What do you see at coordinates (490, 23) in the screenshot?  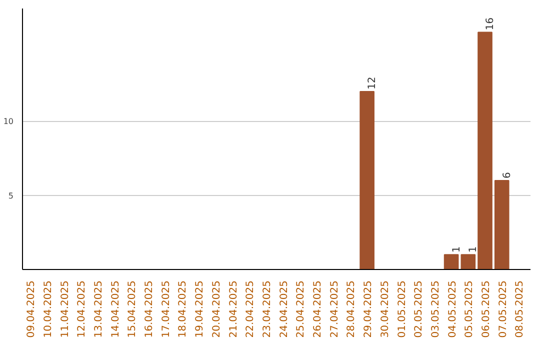 I see `data-label: 16` at bounding box center [490, 23].